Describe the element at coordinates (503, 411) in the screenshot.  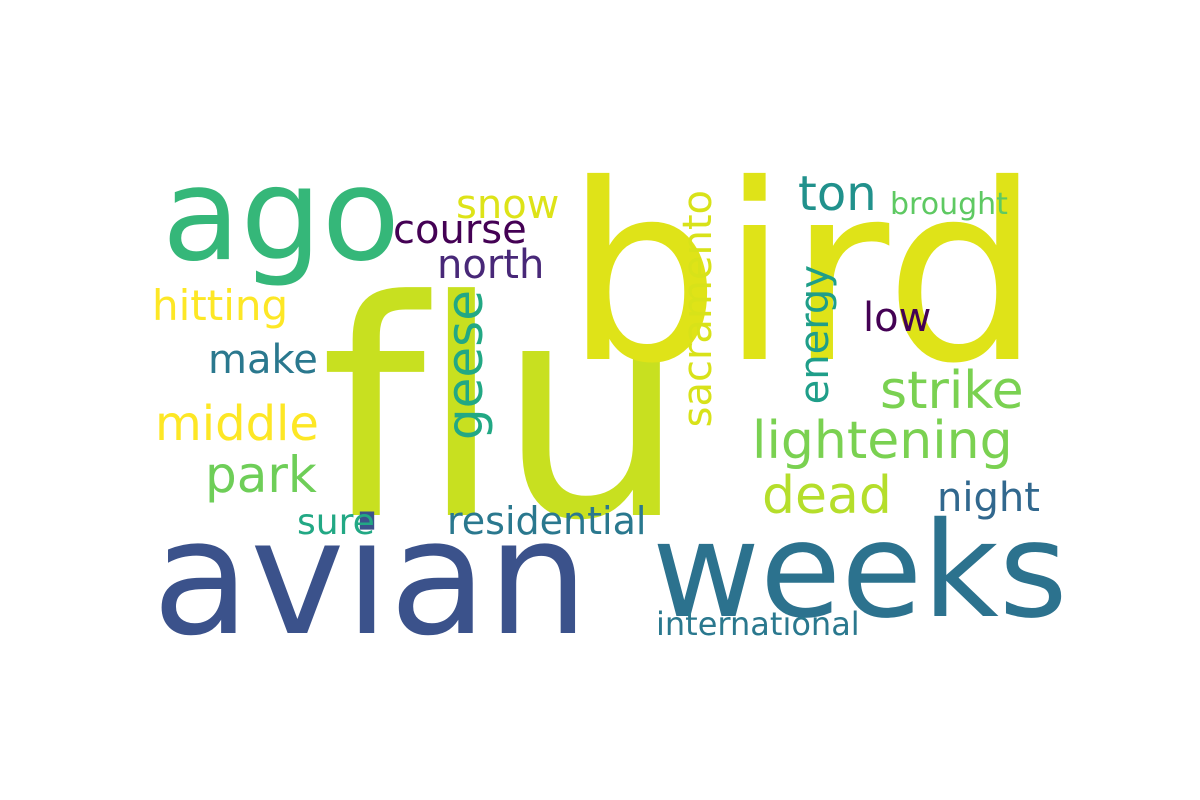
I see `word-flu: flu` at that location.